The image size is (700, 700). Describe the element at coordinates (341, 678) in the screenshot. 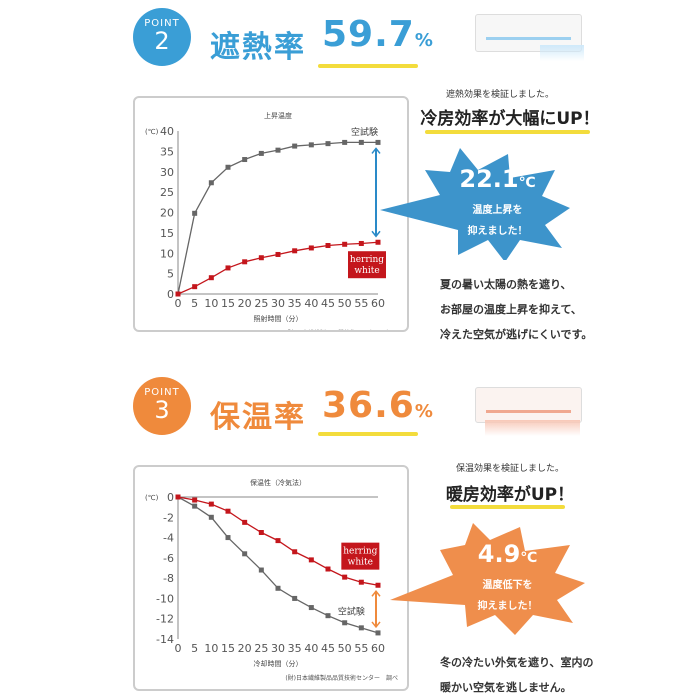

I see `source-note: (財)日本繊維製品品質技術センター 調べ` at that location.